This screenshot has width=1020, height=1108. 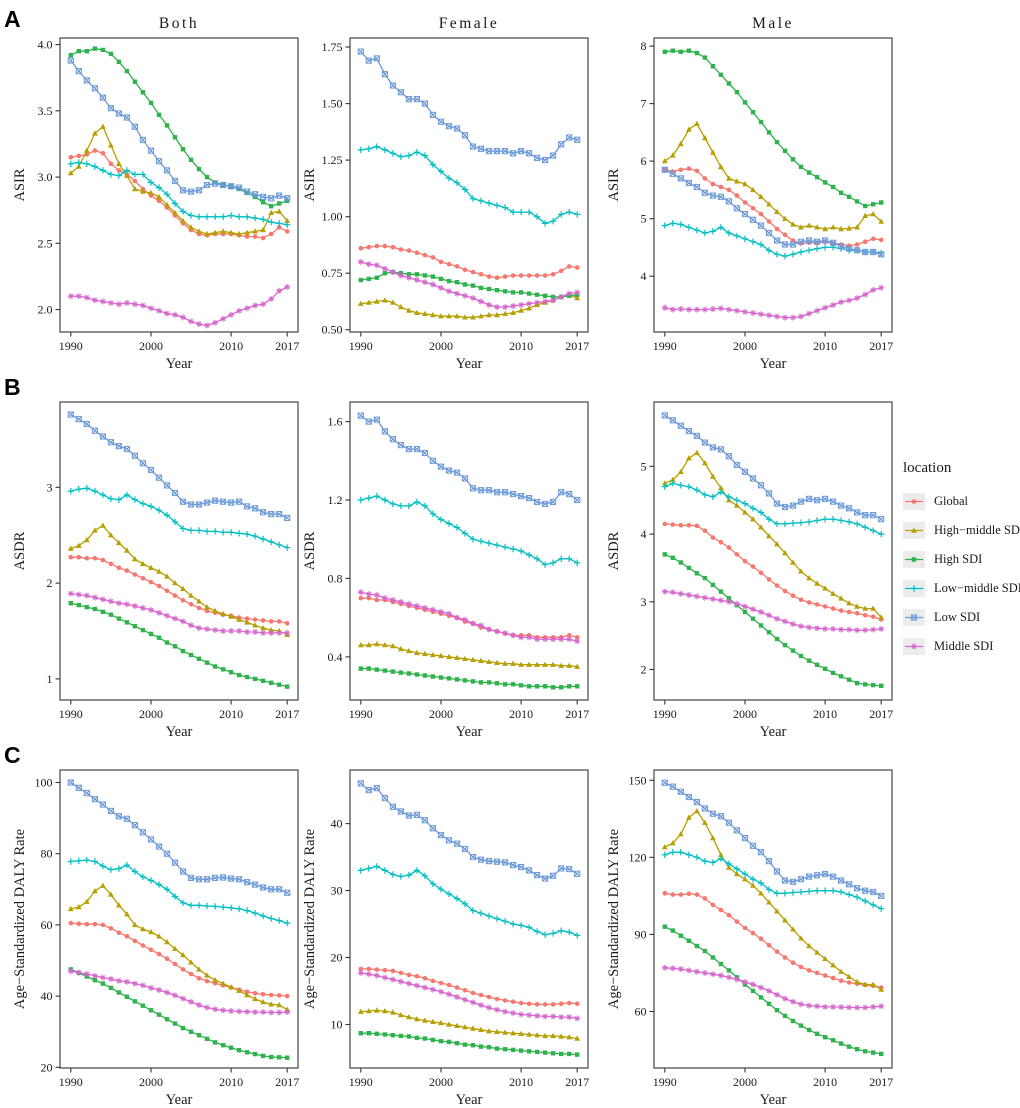 What do you see at coordinates (335, 657) in the screenshot?
I see `svg-text: 0.4` at bounding box center [335, 657].